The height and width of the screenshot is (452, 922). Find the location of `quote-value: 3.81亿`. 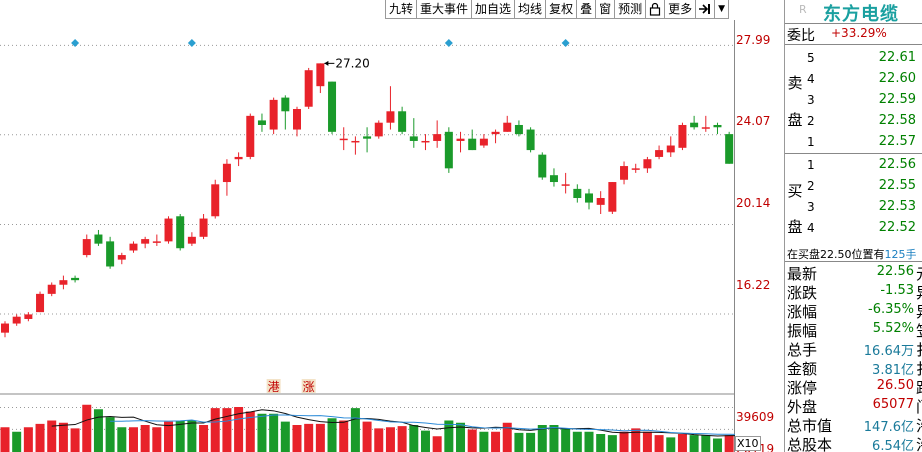

quote-value: 3.81亿 is located at coordinates (893, 370).